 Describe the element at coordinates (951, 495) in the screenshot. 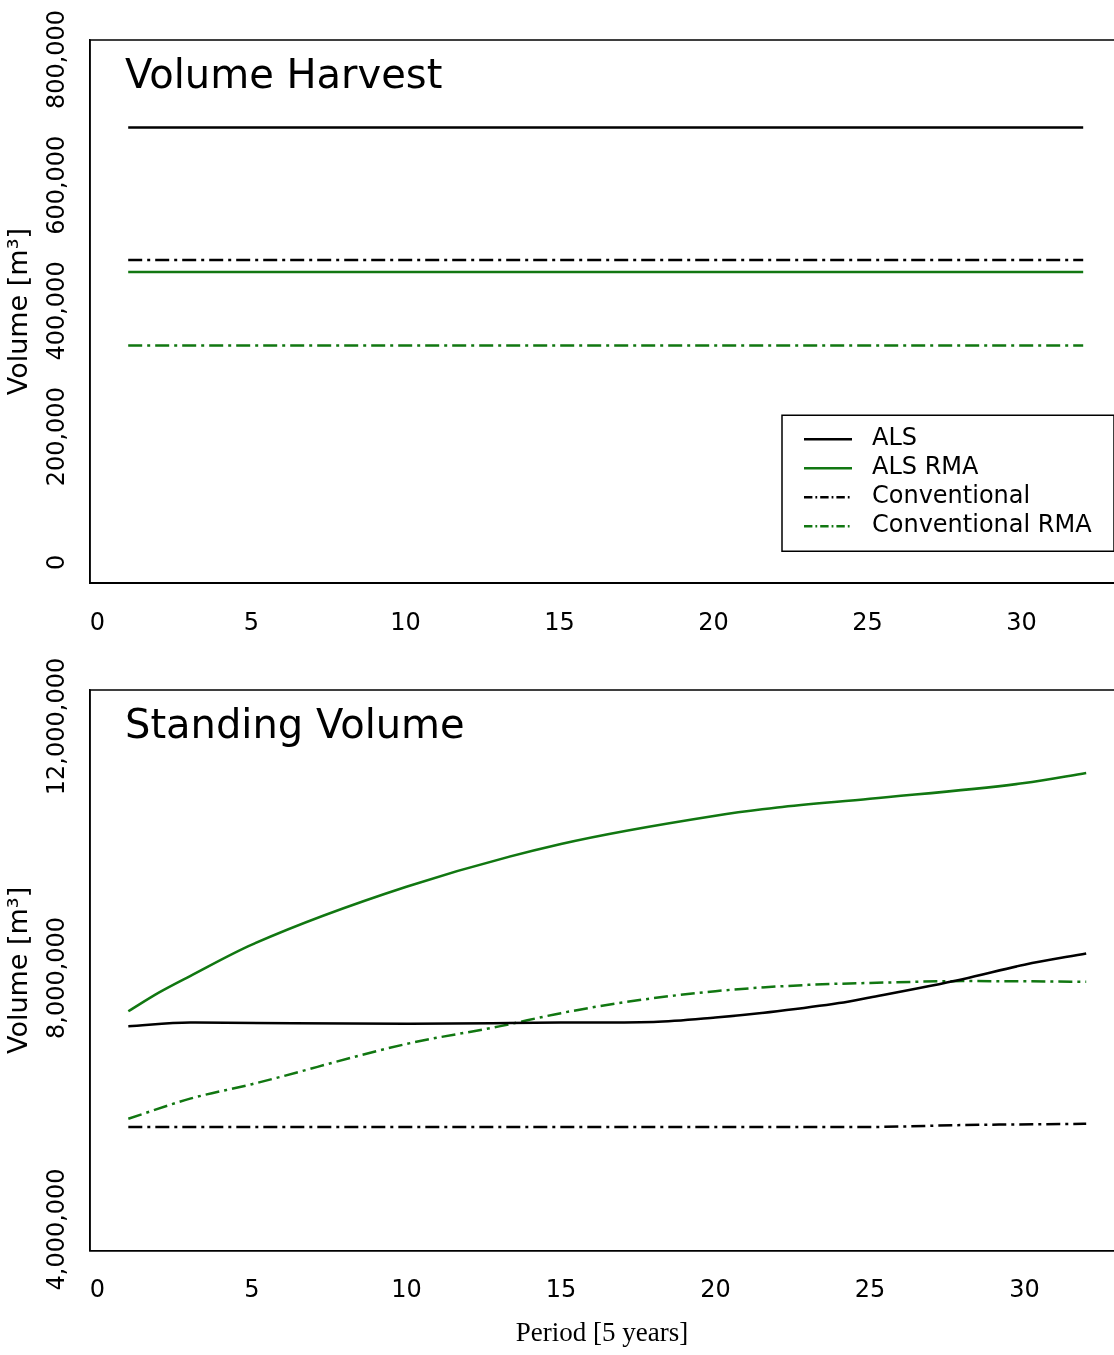

I see `legend-label: Conventional` at that location.